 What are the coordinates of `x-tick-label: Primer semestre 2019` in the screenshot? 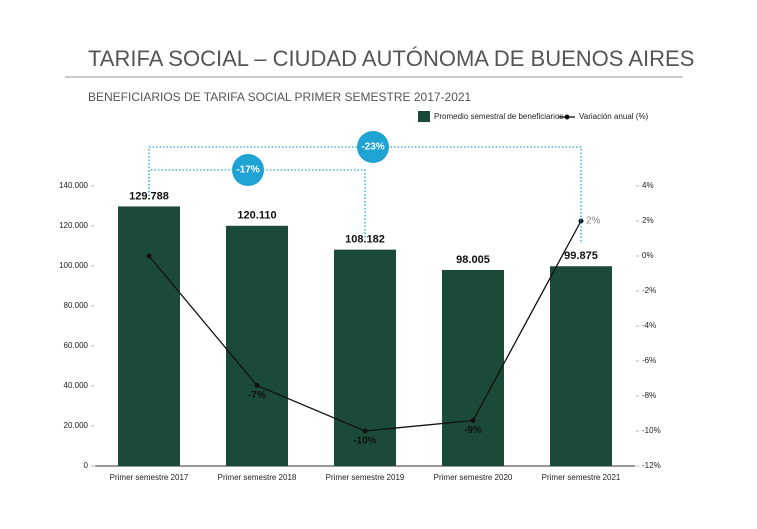 It's located at (365, 477).